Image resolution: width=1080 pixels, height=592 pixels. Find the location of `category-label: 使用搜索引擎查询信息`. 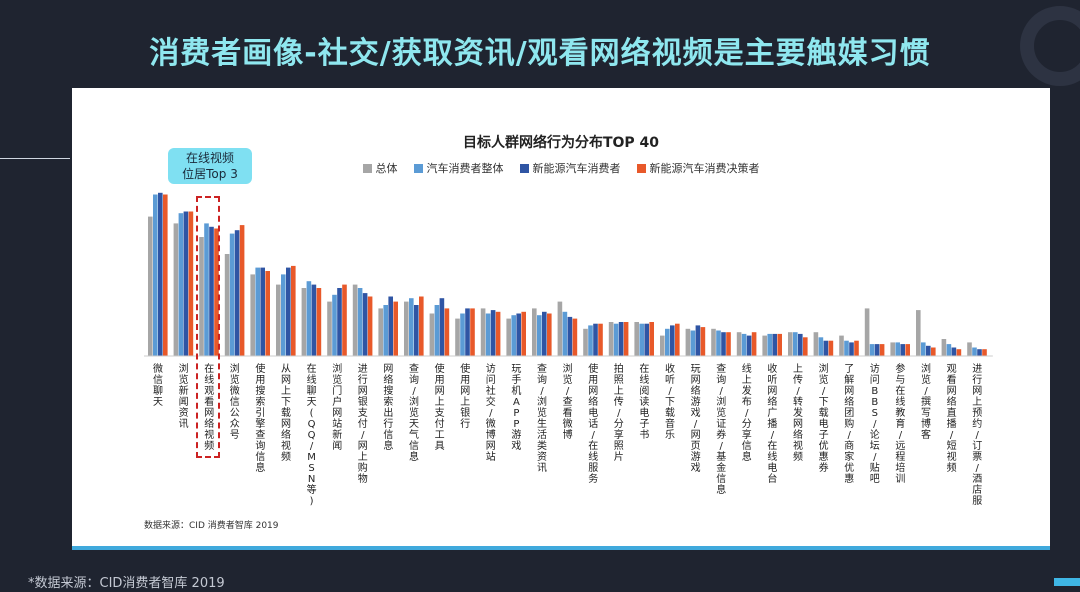

category-label: 使用搜索引擎查询信息 is located at coordinates (260, 418).